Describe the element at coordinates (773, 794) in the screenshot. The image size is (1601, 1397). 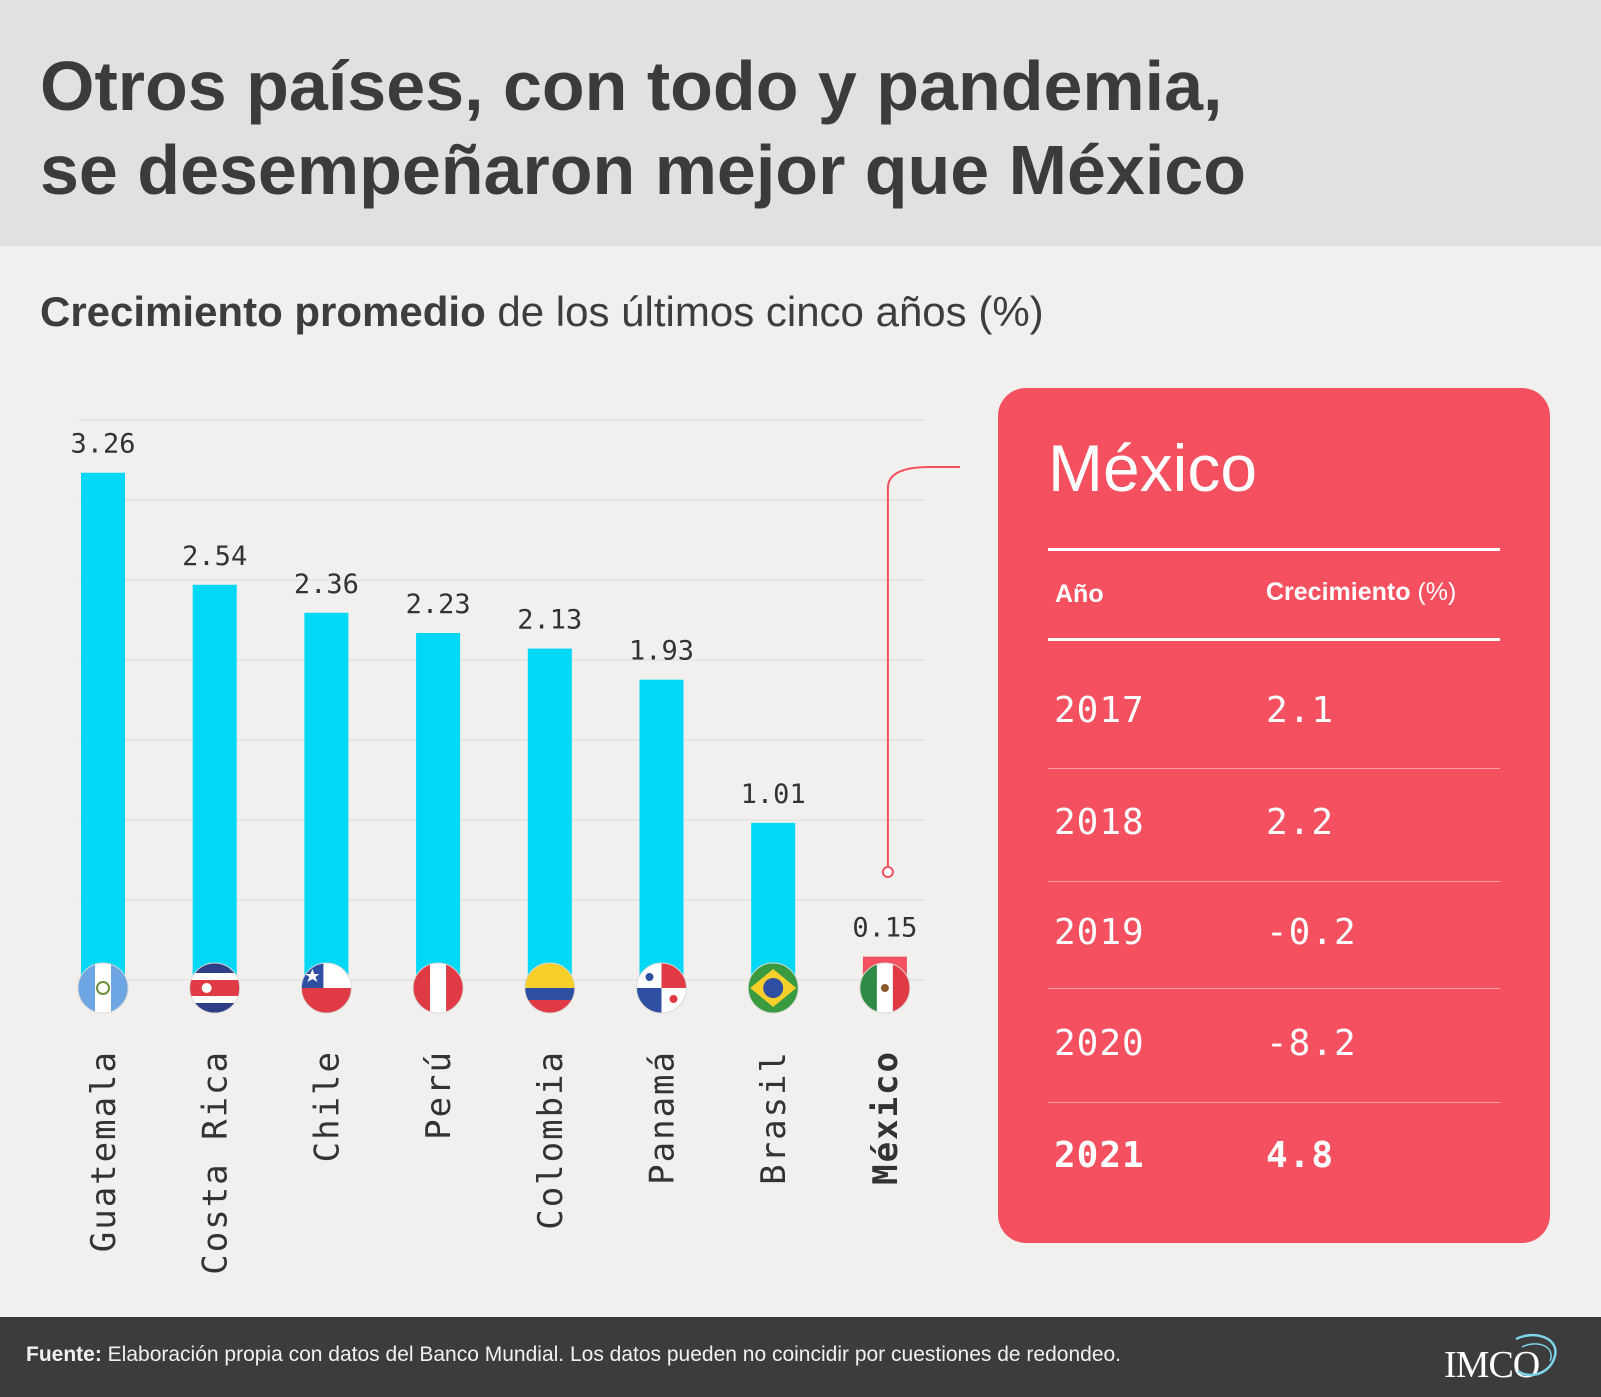
I see `value-label: 1.01` at that location.